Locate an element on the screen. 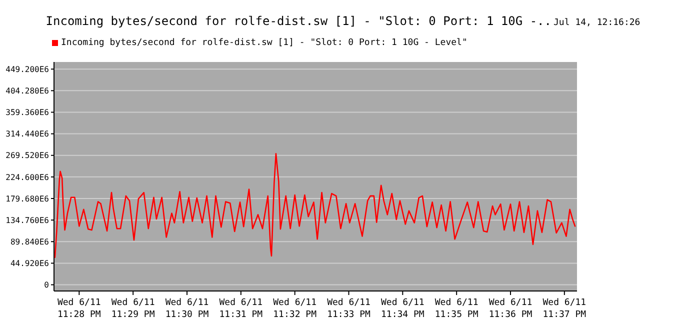 The width and height of the screenshot is (686, 333). text: Jul 14, 12:16:26 is located at coordinates (597, 23).